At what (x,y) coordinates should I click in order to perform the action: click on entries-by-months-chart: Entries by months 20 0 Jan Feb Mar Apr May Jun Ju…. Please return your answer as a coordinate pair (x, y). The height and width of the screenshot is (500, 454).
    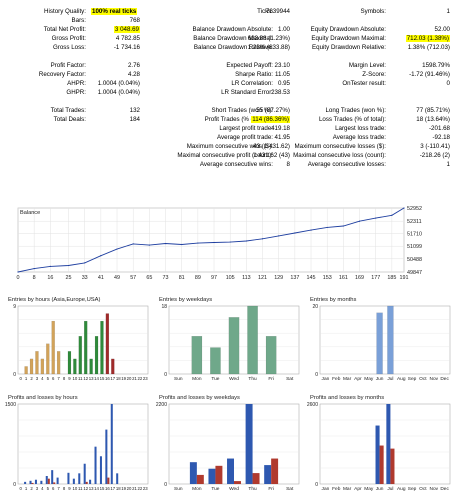
    Looking at the image, I should click on (380, 340).